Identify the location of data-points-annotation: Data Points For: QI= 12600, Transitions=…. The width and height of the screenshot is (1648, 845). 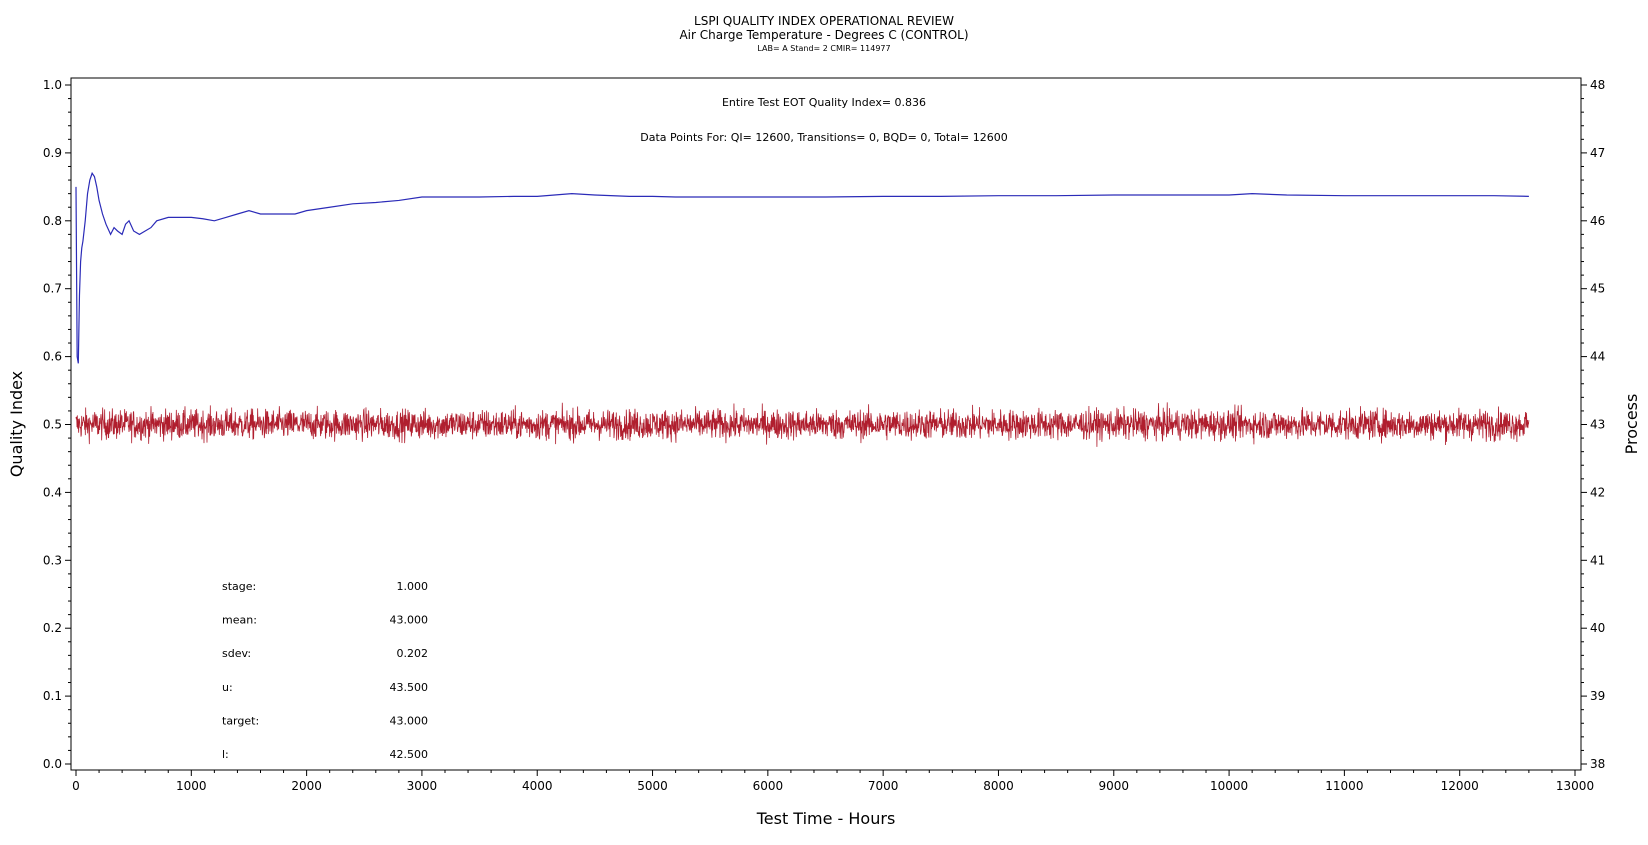
(824, 137).